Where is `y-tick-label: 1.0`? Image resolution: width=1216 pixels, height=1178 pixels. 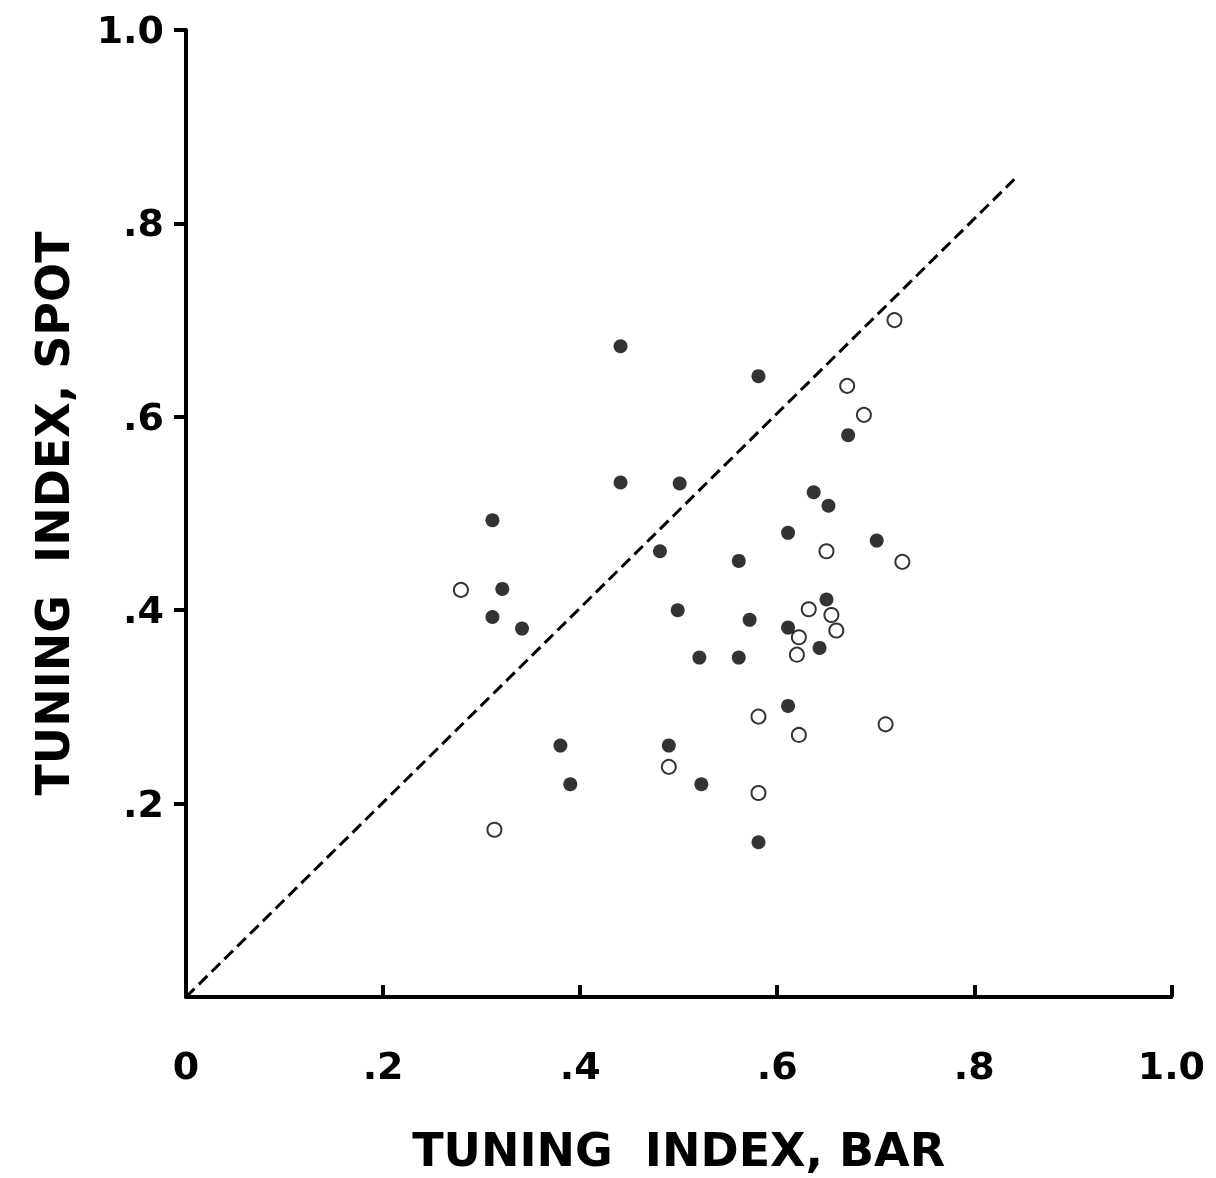 y-tick-label: 1.0 is located at coordinates (130, 30).